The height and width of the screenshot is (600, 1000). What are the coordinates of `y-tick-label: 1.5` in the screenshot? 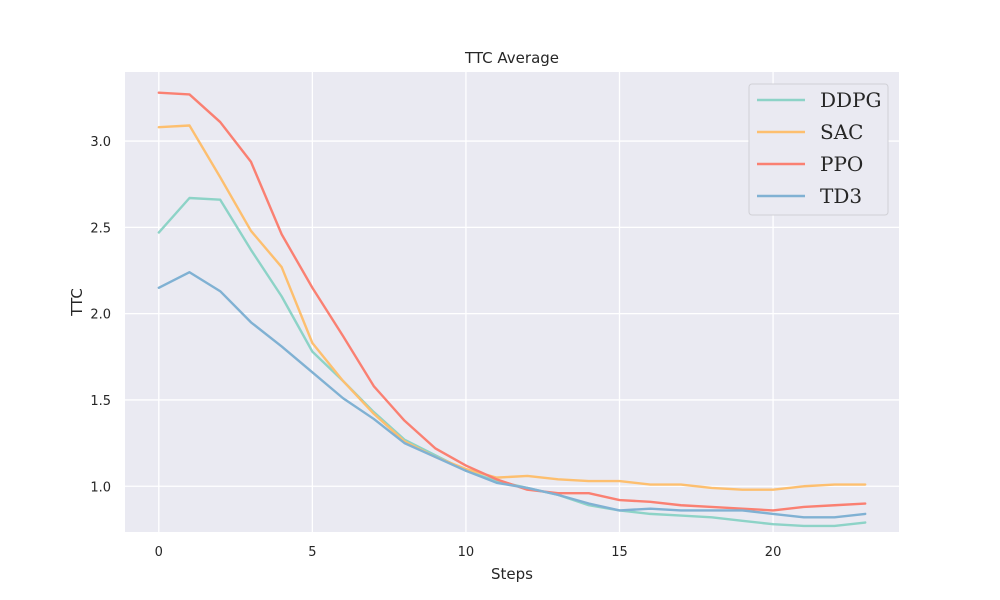 It's located at (100, 401).